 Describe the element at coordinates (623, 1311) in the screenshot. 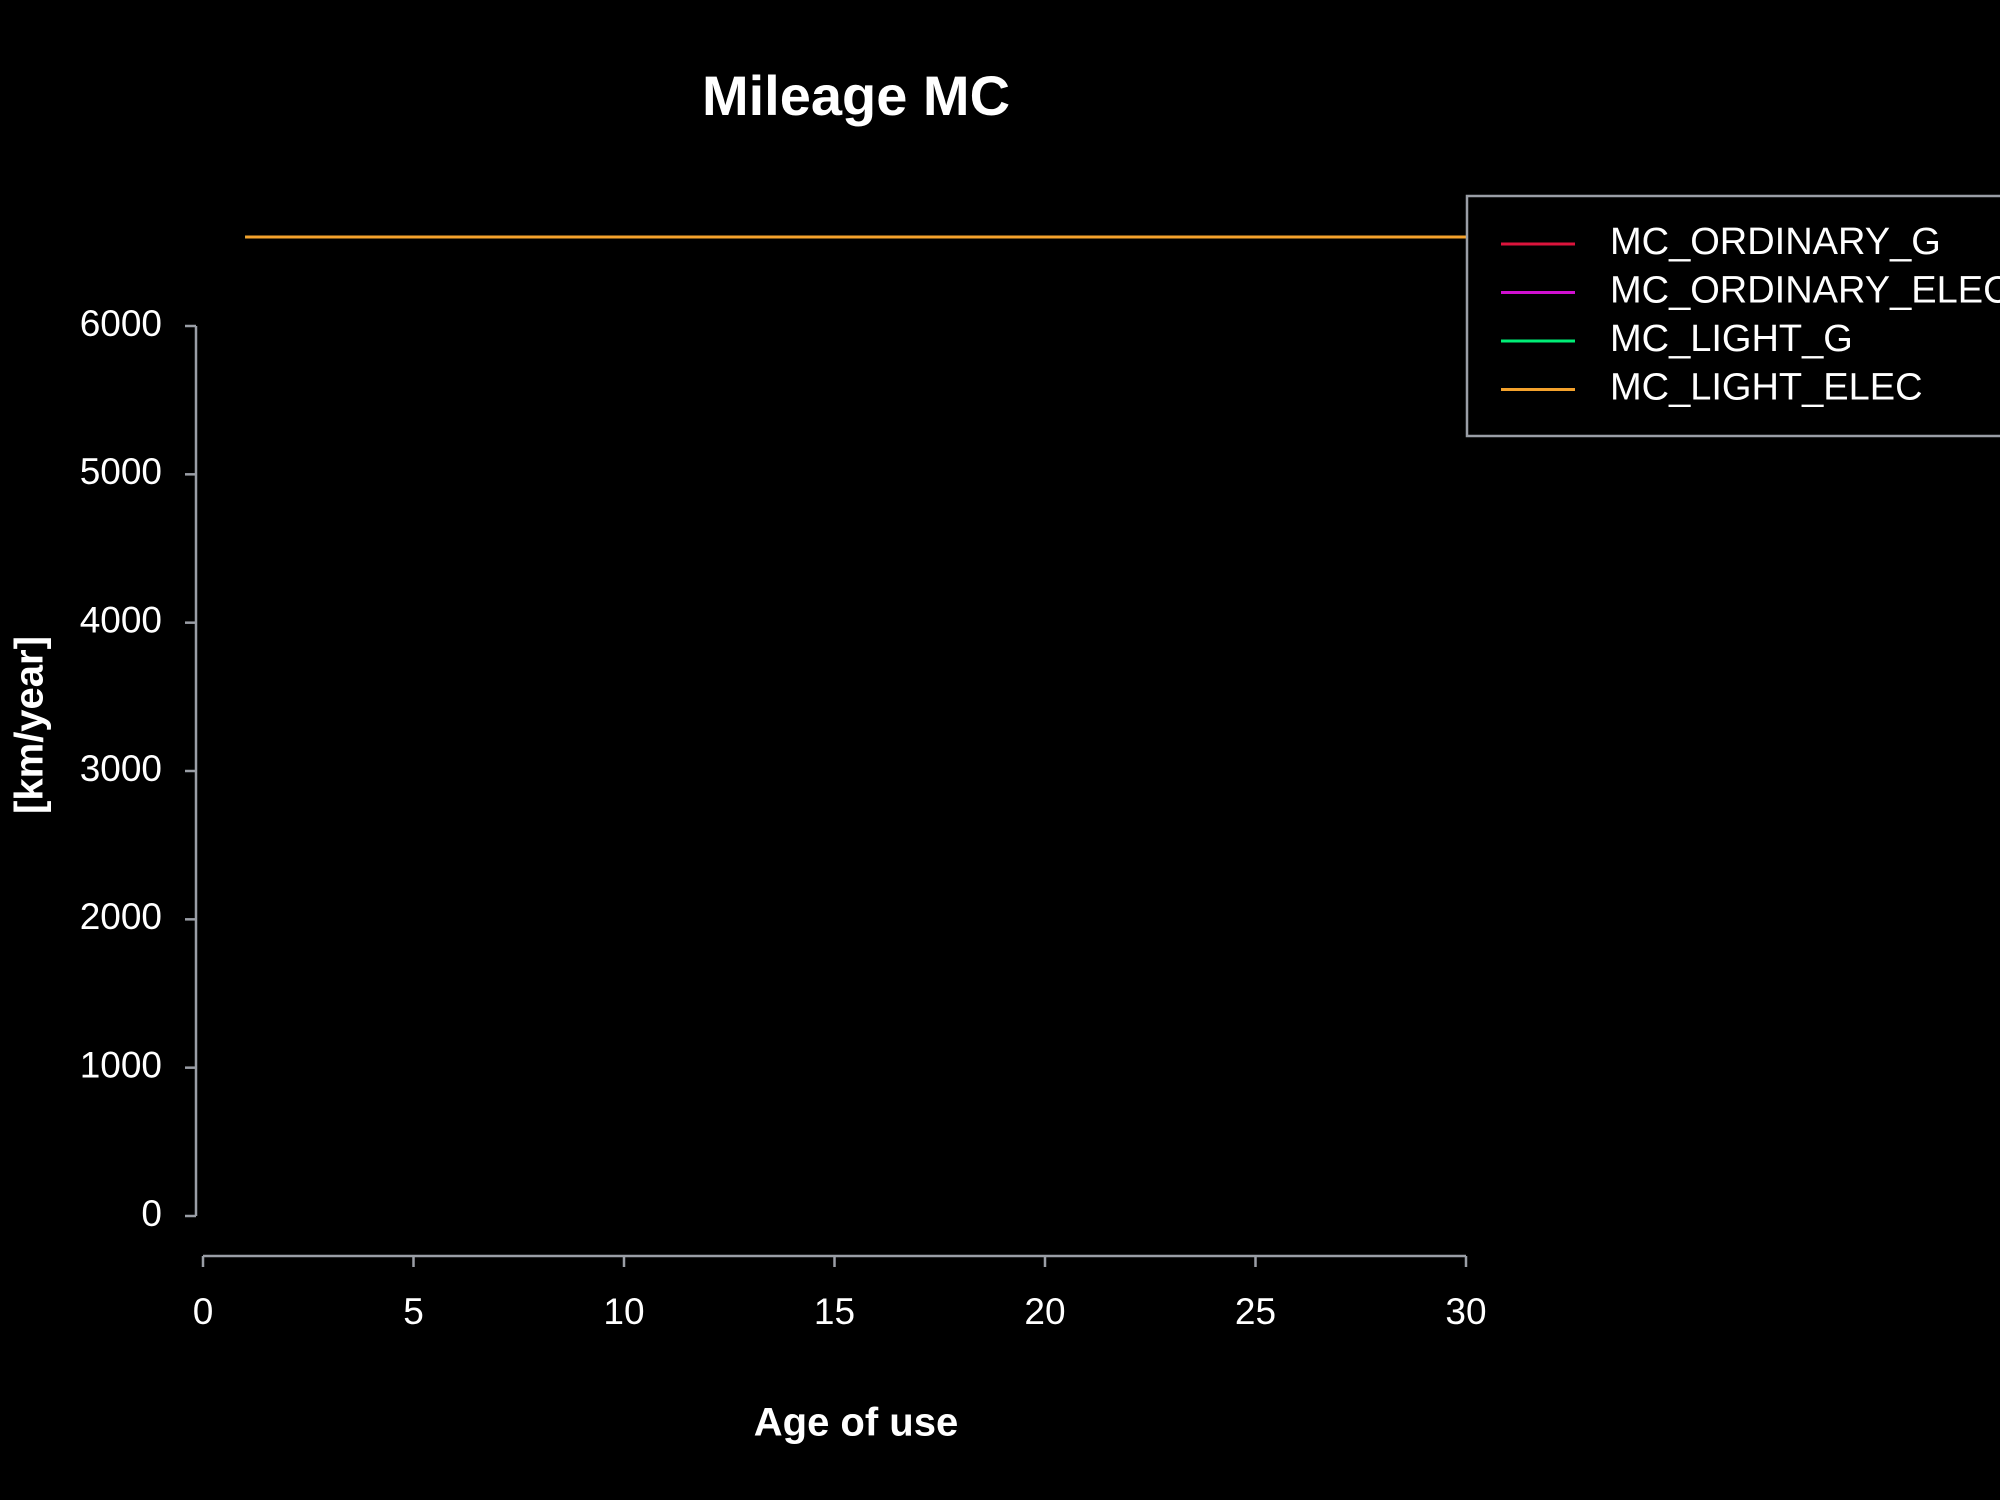

I see `x-tick-label: 10` at that location.